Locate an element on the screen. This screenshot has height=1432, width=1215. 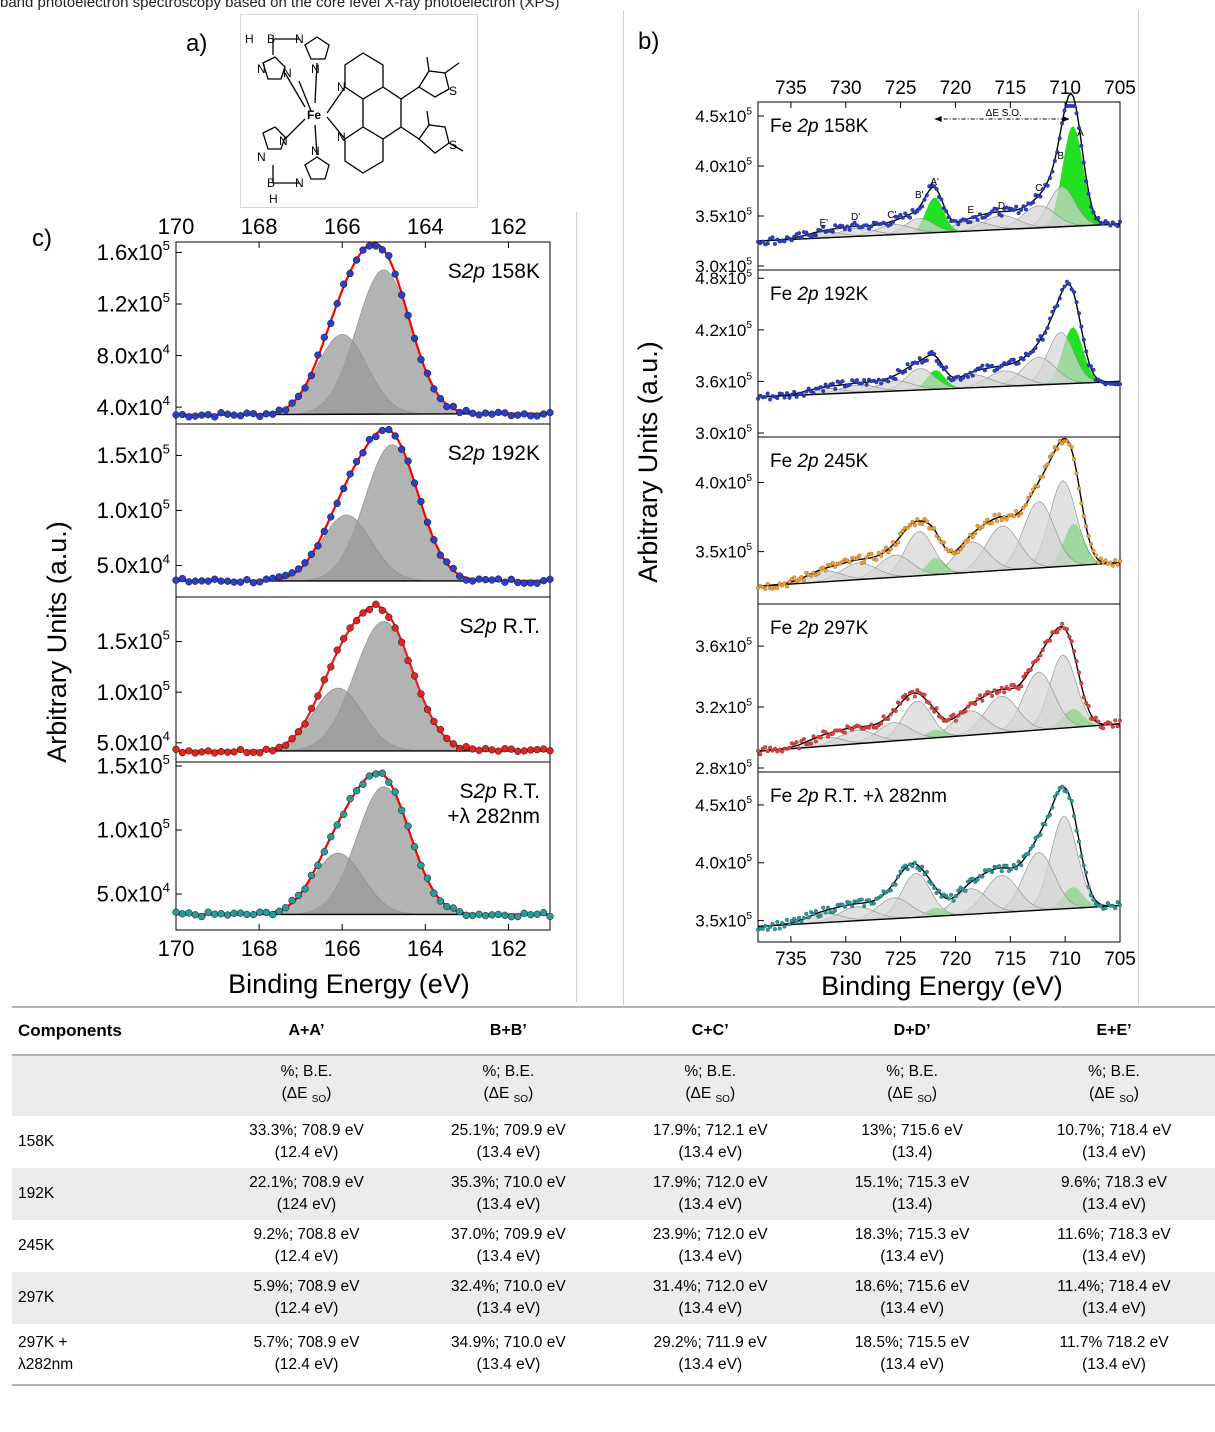
x-tick-label-top: 162 is located at coordinates (508, 226).